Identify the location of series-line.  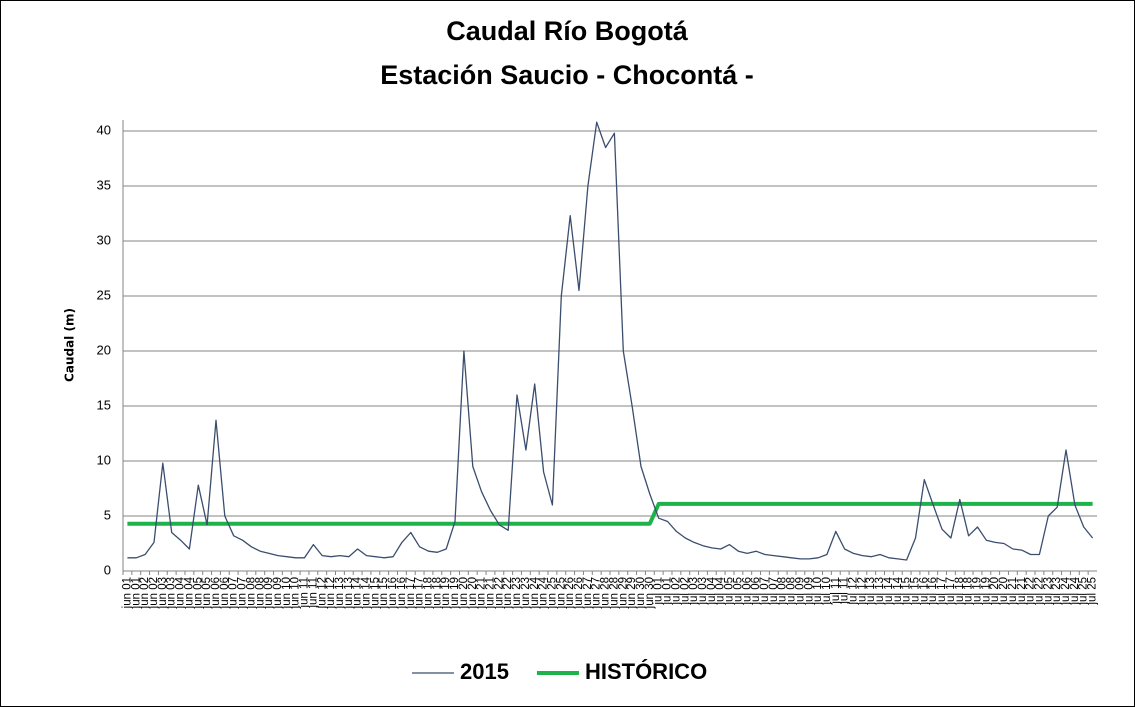
(610, 513).